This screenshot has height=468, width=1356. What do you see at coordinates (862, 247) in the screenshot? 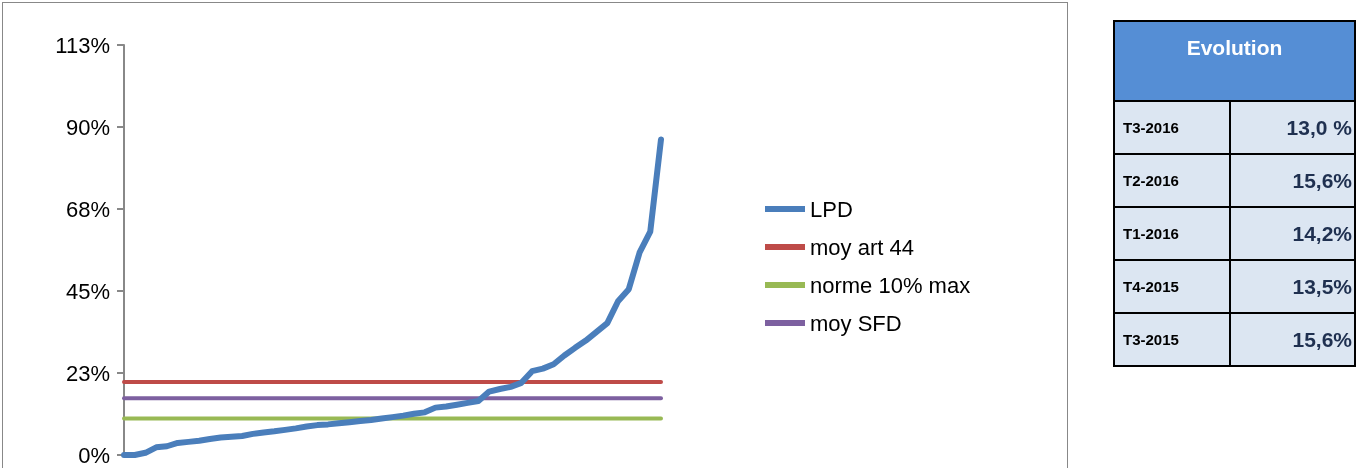
I see `legend-label: moy art 44` at bounding box center [862, 247].